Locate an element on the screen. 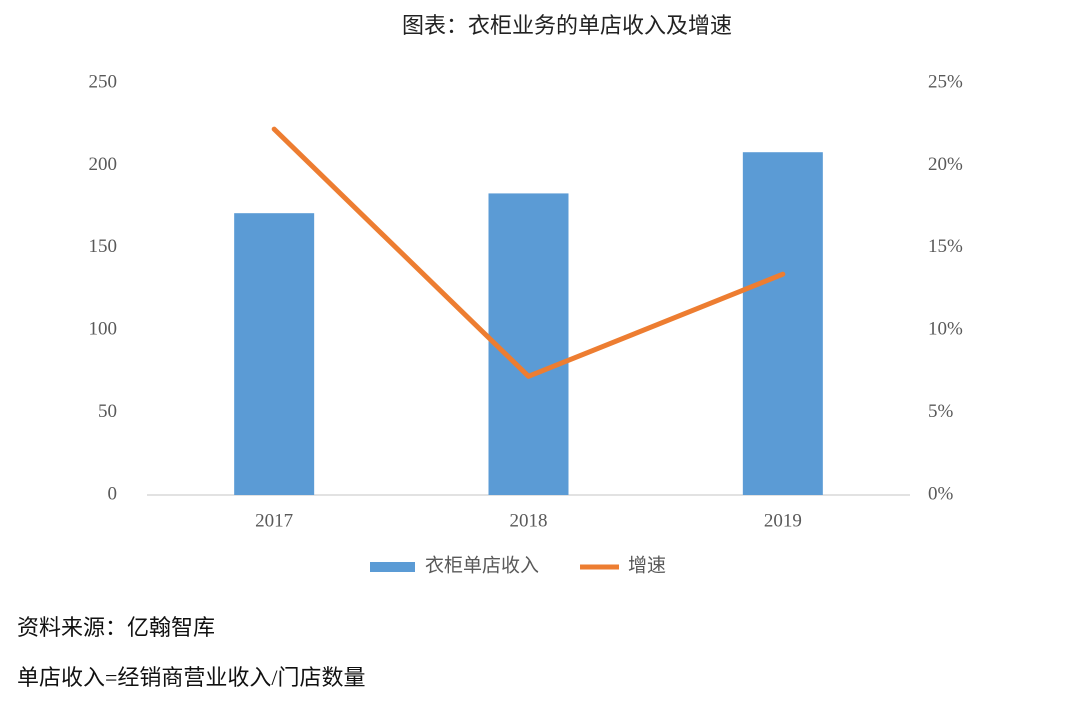  x-tick-label: 2019 is located at coordinates (783, 520).